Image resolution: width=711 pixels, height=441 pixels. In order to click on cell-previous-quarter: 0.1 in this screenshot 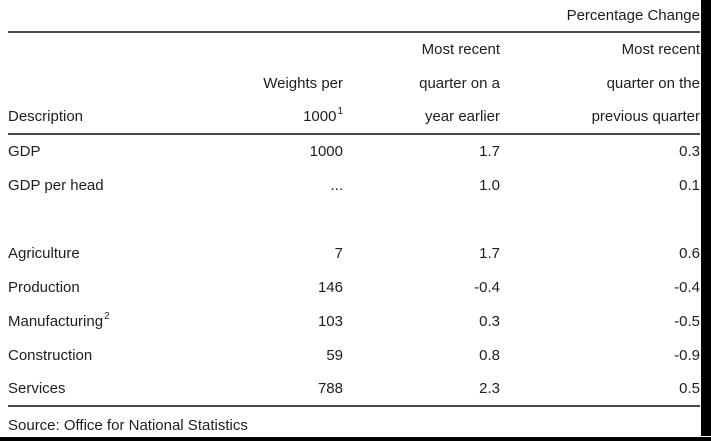, I will do `click(689, 185)`.